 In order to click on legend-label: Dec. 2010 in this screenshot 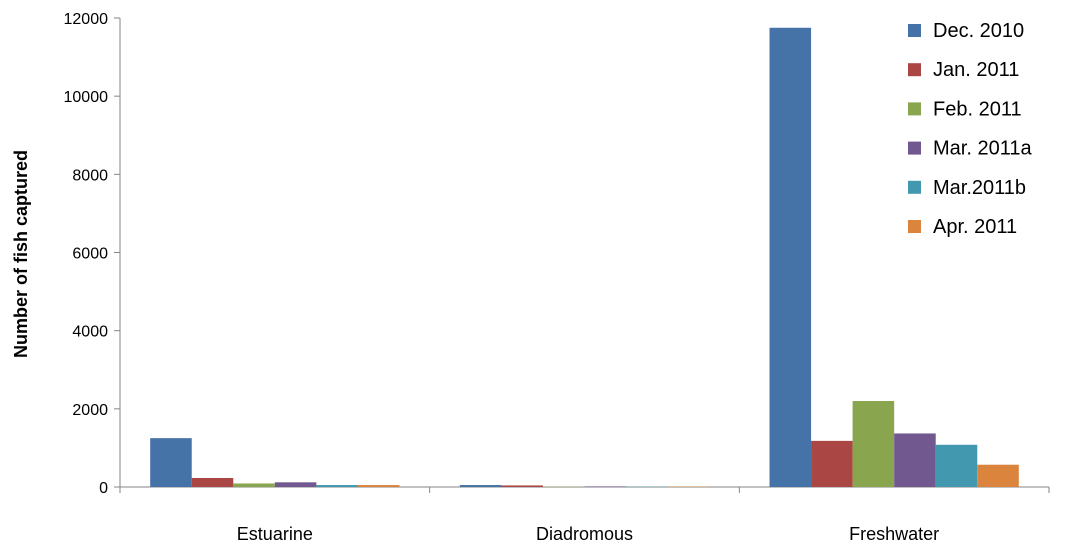, I will do `click(978, 31)`.